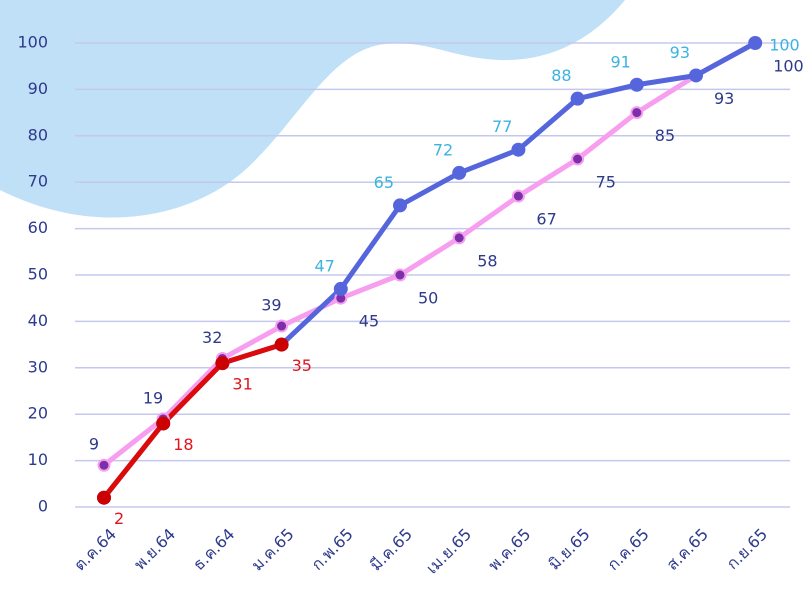 Image resolution: width=807 pixels, height=590 pixels. Describe the element at coordinates (546, 219) in the screenshot. I see `data-label: 67` at that location.